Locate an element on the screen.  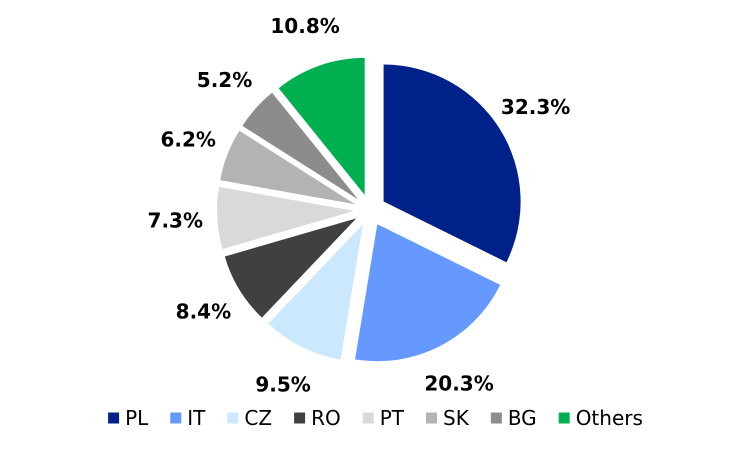
legend-label-ro: RO is located at coordinates (326, 418).